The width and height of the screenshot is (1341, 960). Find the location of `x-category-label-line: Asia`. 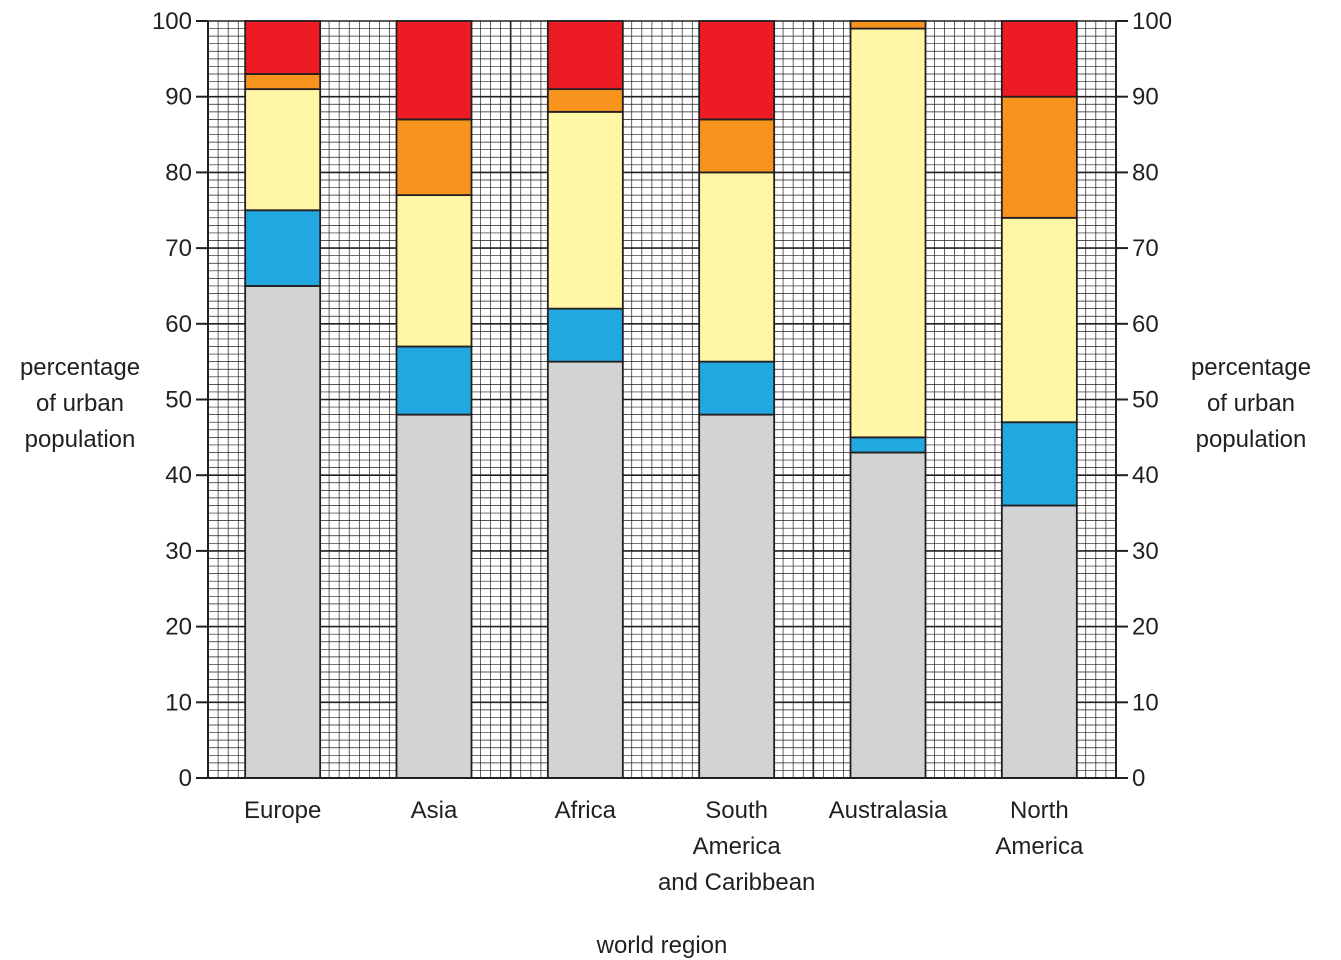

x-category-label-line: Asia is located at coordinates (434, 810).